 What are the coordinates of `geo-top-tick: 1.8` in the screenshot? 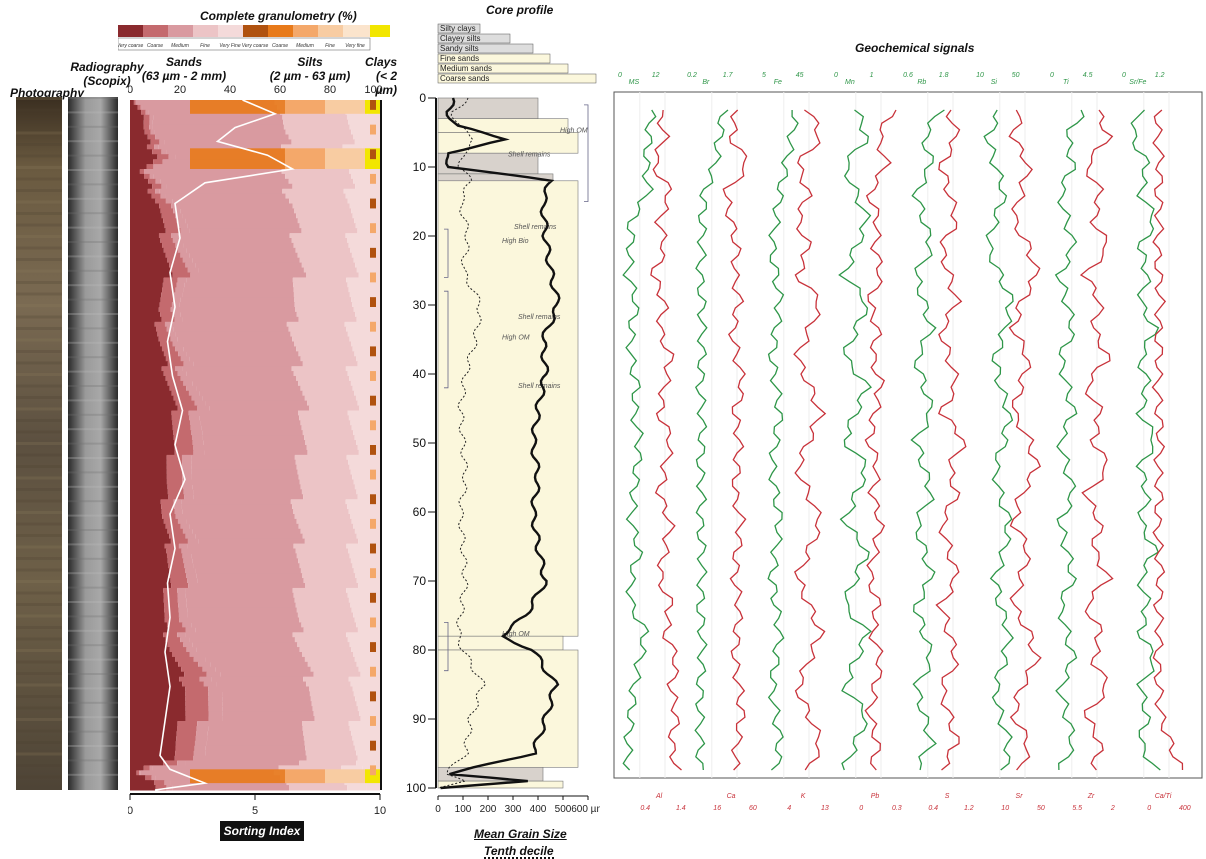 It's located at (944, 75).